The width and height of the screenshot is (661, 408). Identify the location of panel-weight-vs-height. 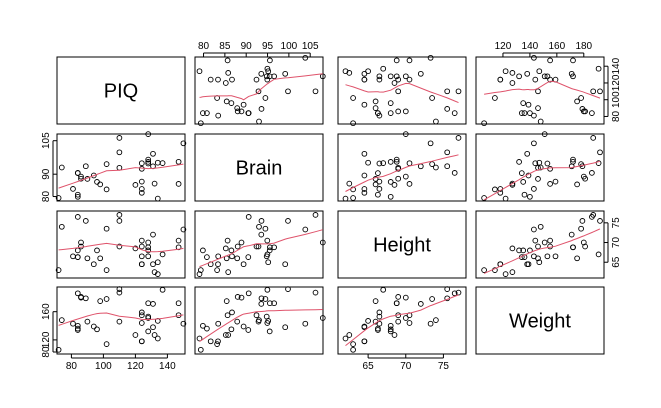
(402, 320).